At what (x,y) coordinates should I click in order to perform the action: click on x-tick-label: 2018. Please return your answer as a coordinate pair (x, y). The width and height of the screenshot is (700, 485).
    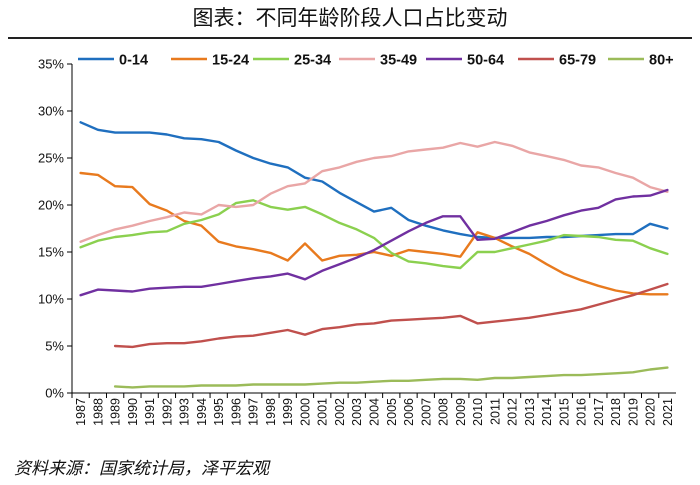
    Looking at the image, I should click on (616, 412).